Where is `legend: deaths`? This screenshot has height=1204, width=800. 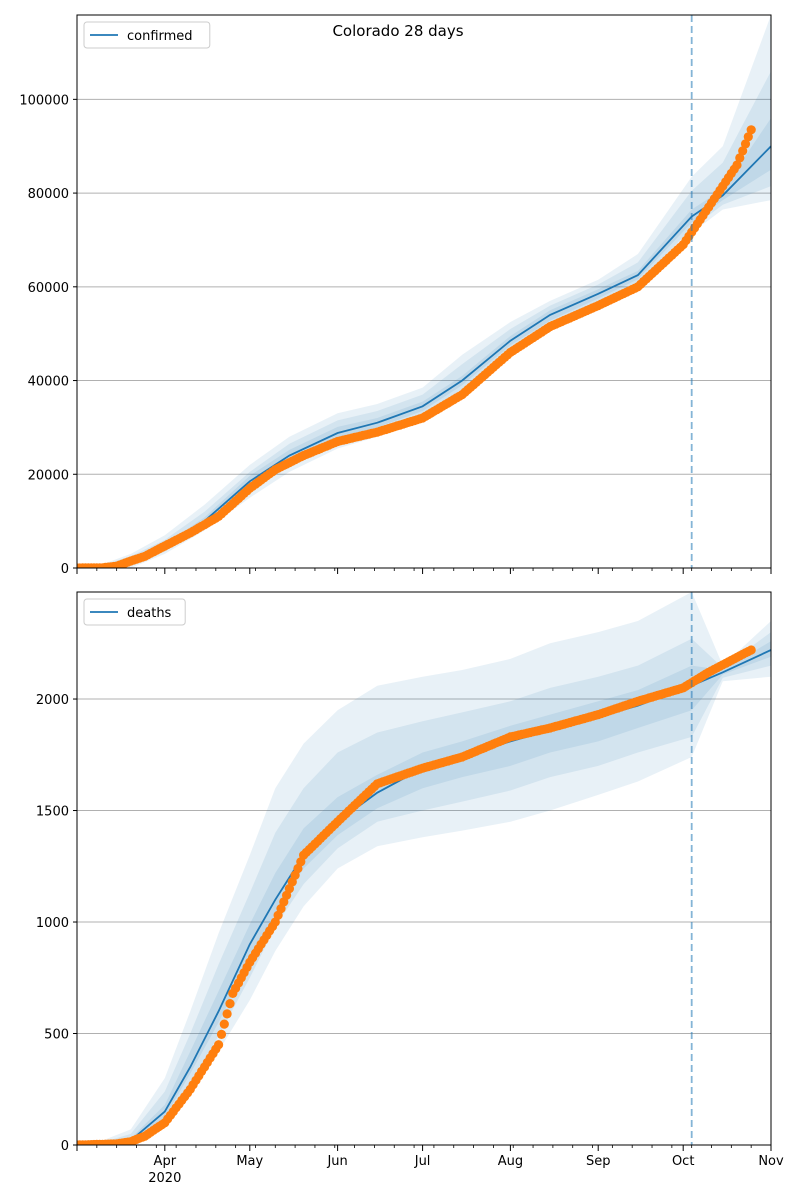 legend: deaths is located at coordinates (134, 612).